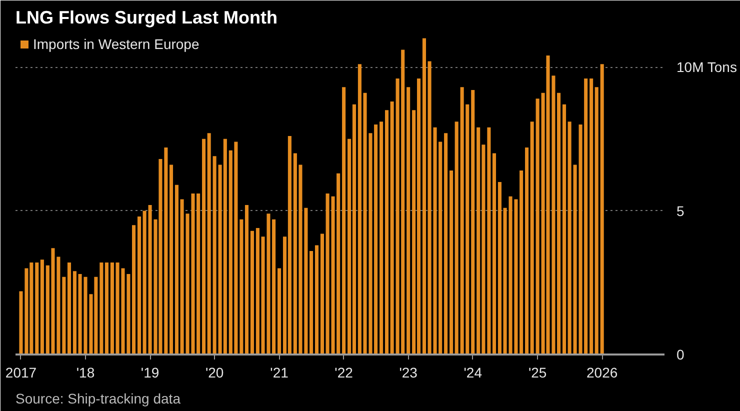 The image size is (740, 411). I want to click on x-tick-label: '23, so click(408, 372).